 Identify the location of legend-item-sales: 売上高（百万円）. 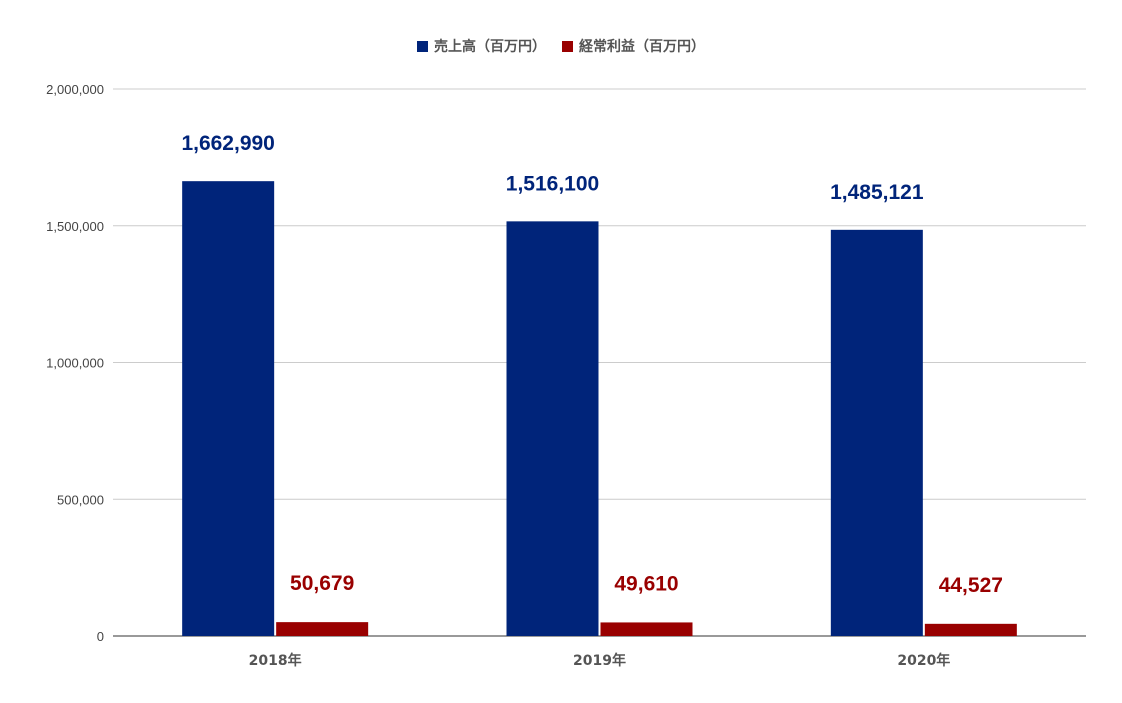
(481, 46).